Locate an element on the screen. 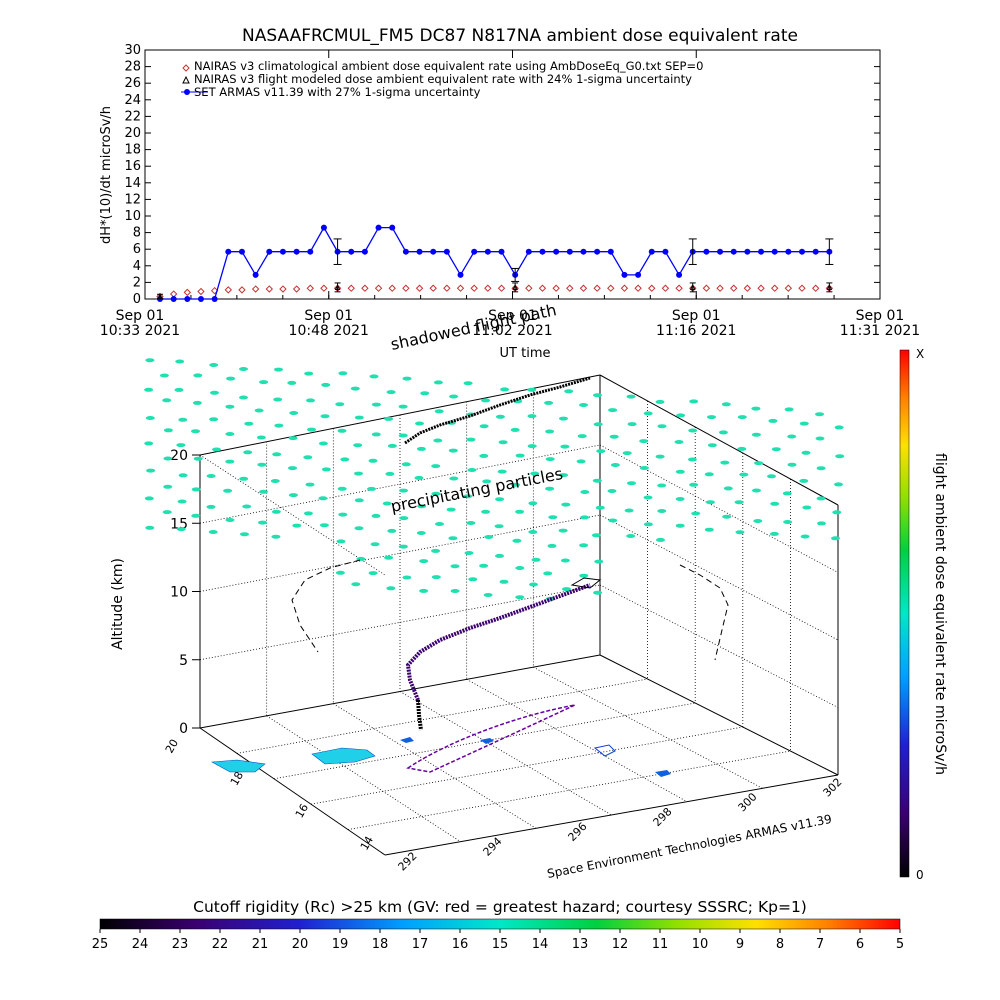 This screenshot has width=1000, height=1000. x-tick-label-time: 11:16 2021 is located at coordinates (696, 331).